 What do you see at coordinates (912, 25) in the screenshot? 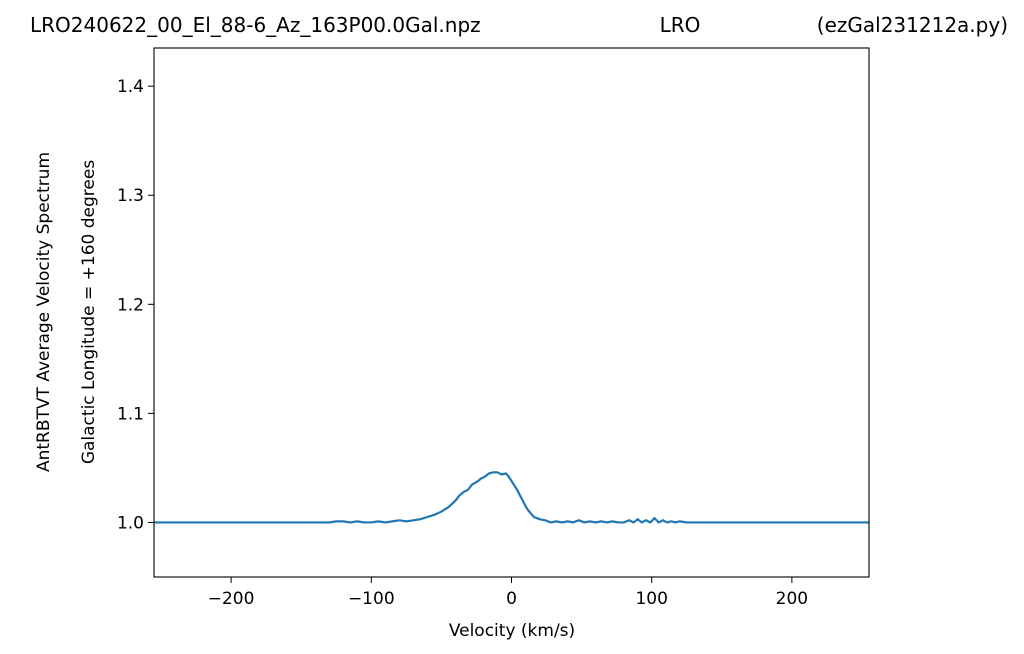
I see `header-program: (ezGal231212a.py)` at bounding box center [912, 25].